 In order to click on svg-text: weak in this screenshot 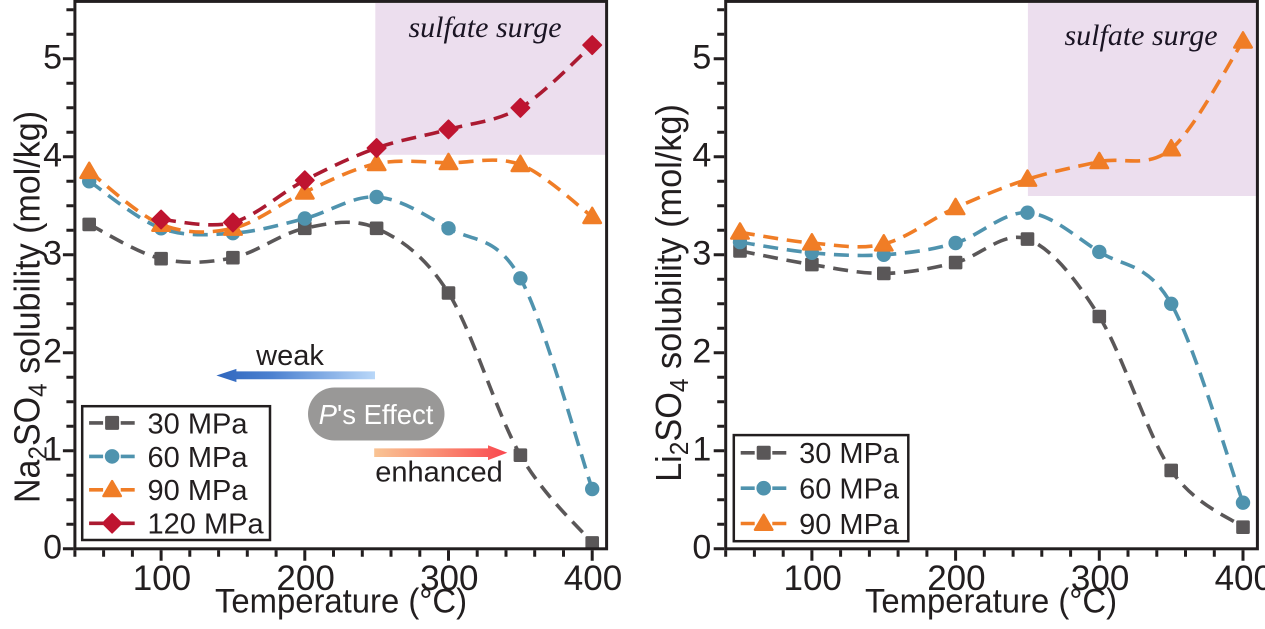, I will do `click(289, 356)`.